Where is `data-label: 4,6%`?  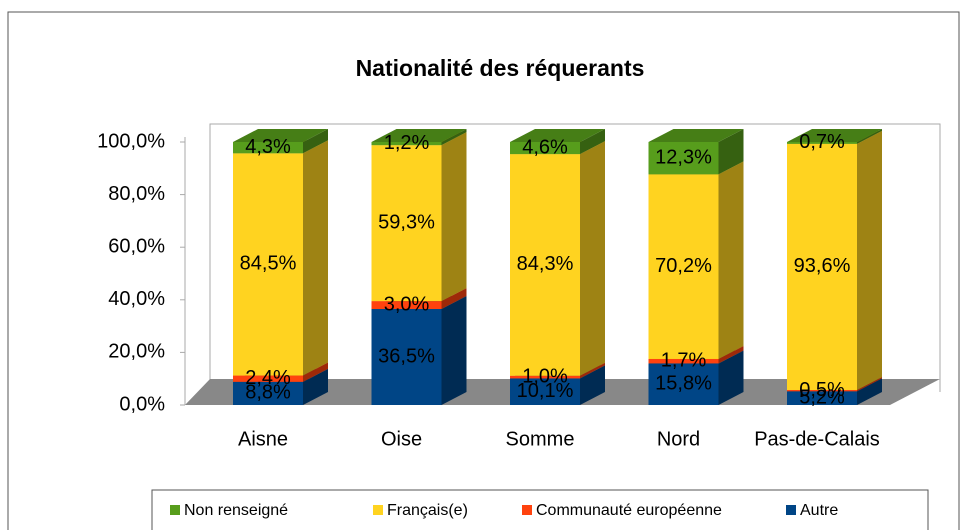 data-label: 4,6% is located at coordinates (545, 147).